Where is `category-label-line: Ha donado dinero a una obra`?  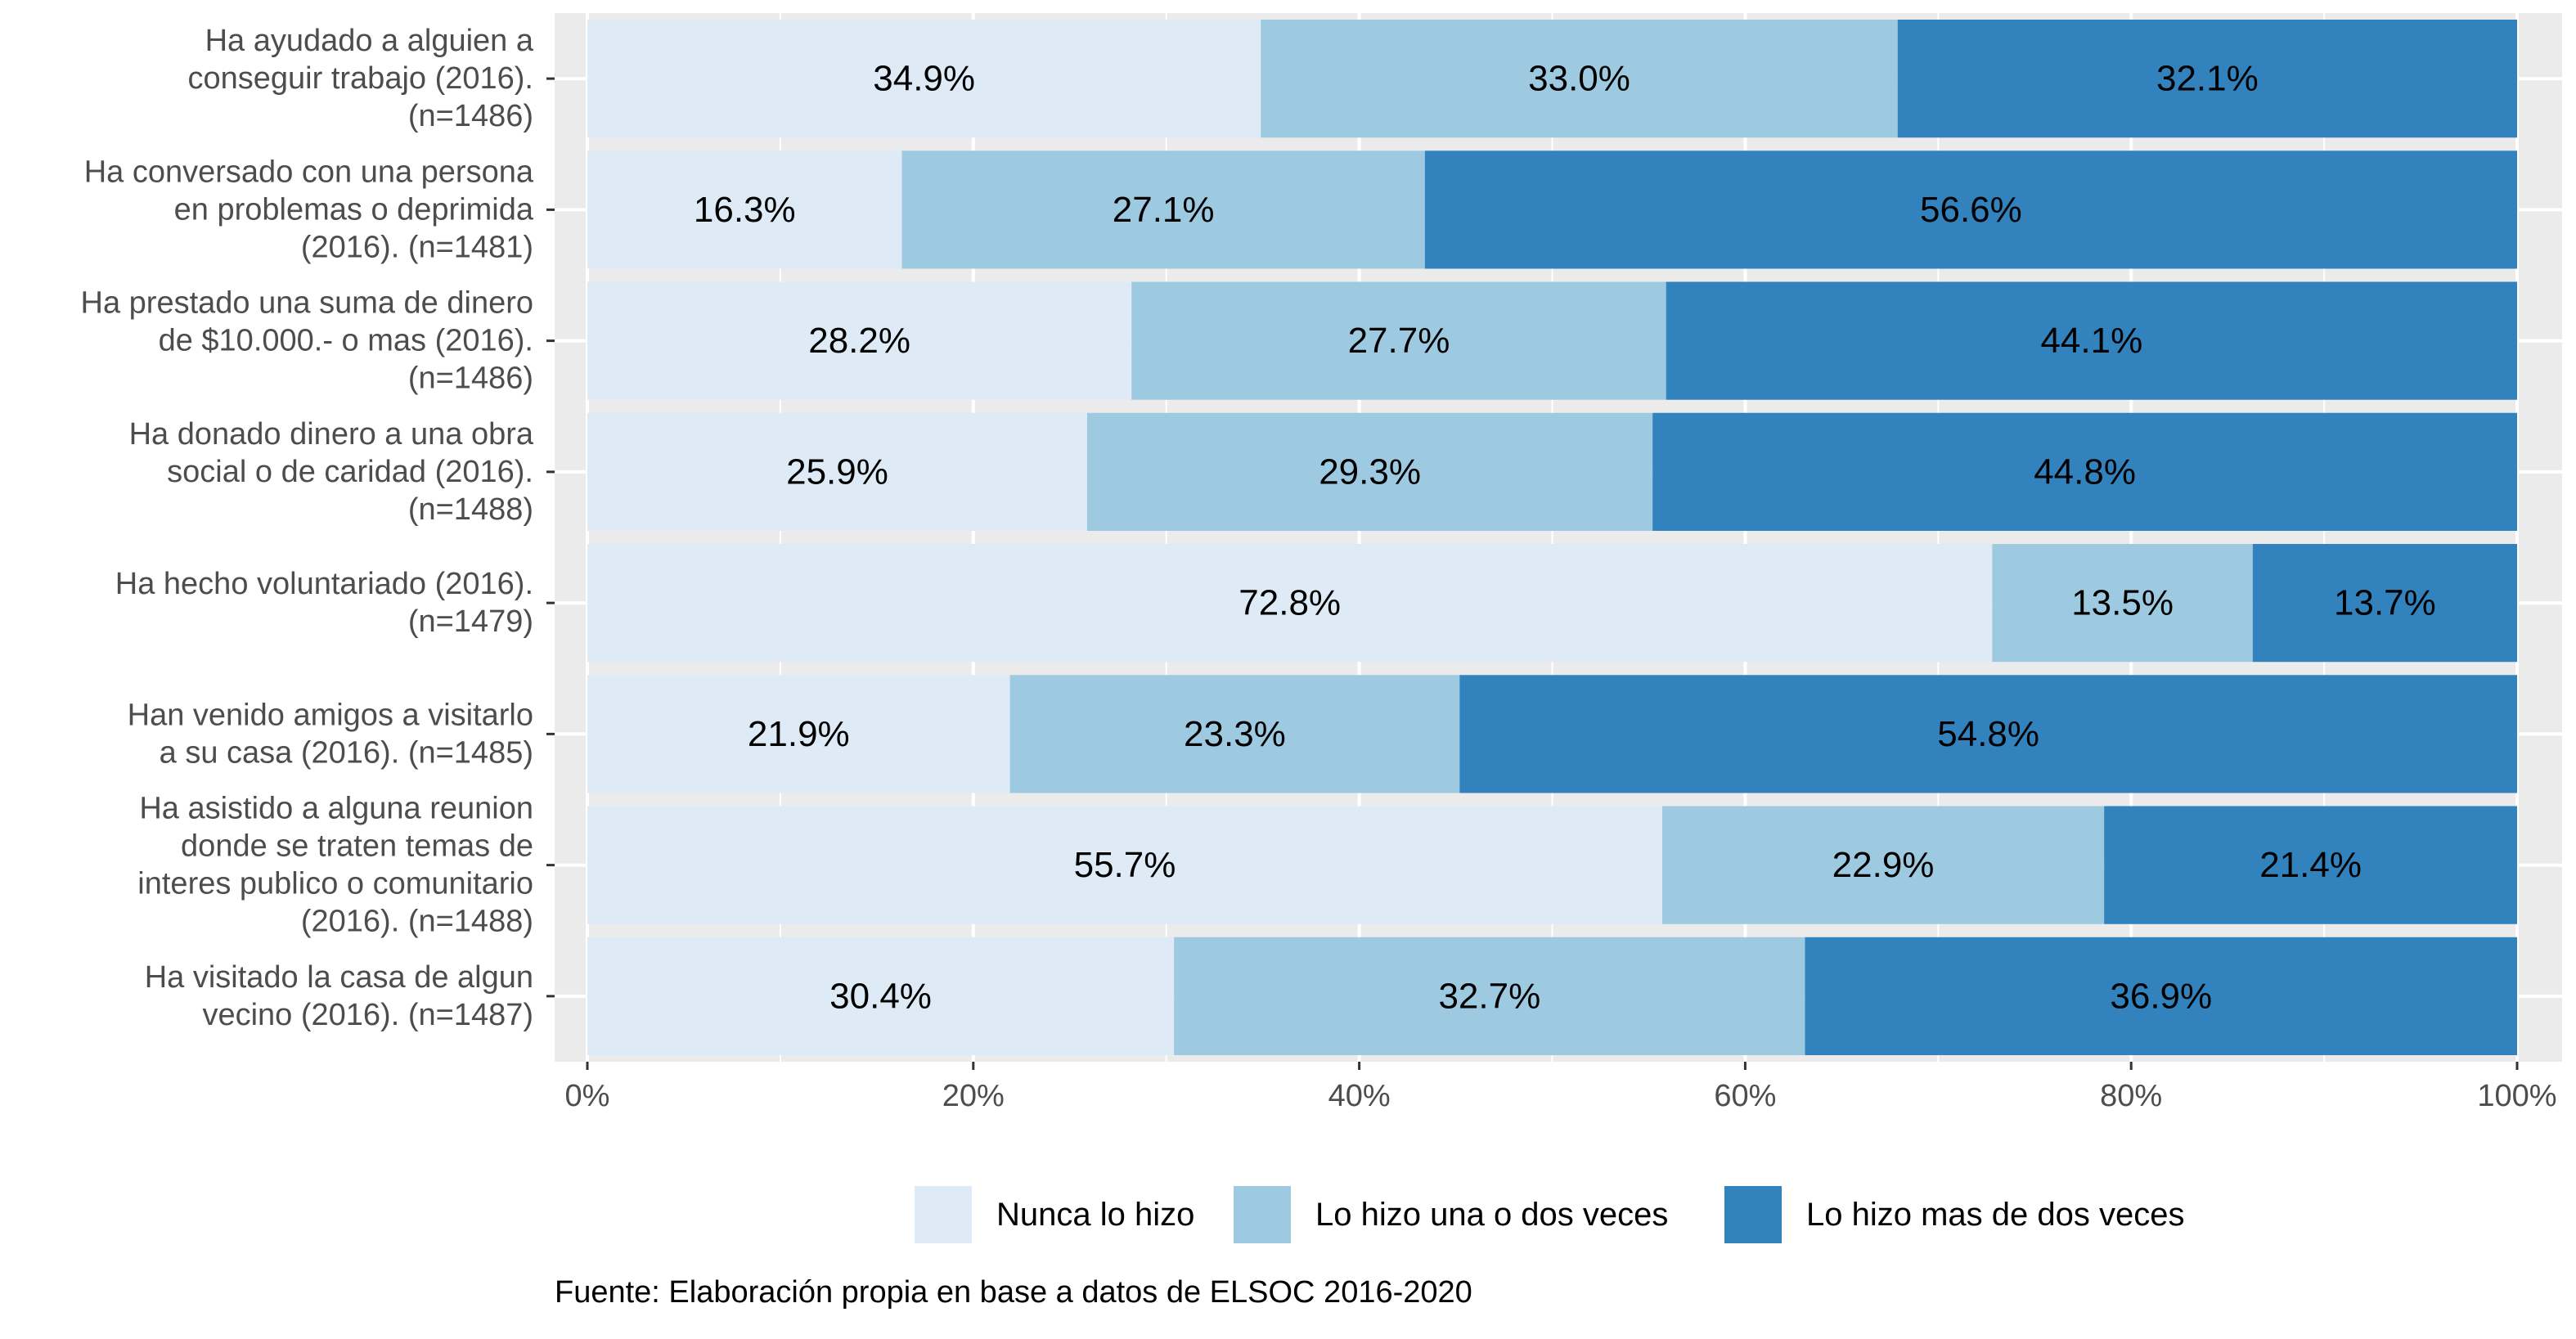
category-label-line: Ha donado dinero a una obra is located at coordinates (331, 434).